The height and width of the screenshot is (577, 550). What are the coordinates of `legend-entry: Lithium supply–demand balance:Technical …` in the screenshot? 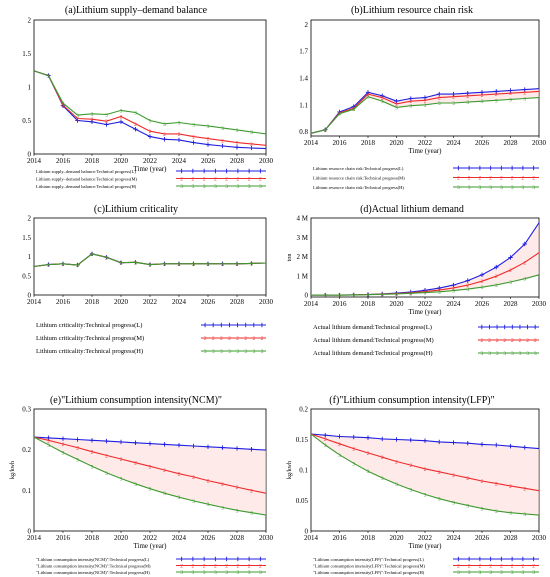 It's located at (151, 171).